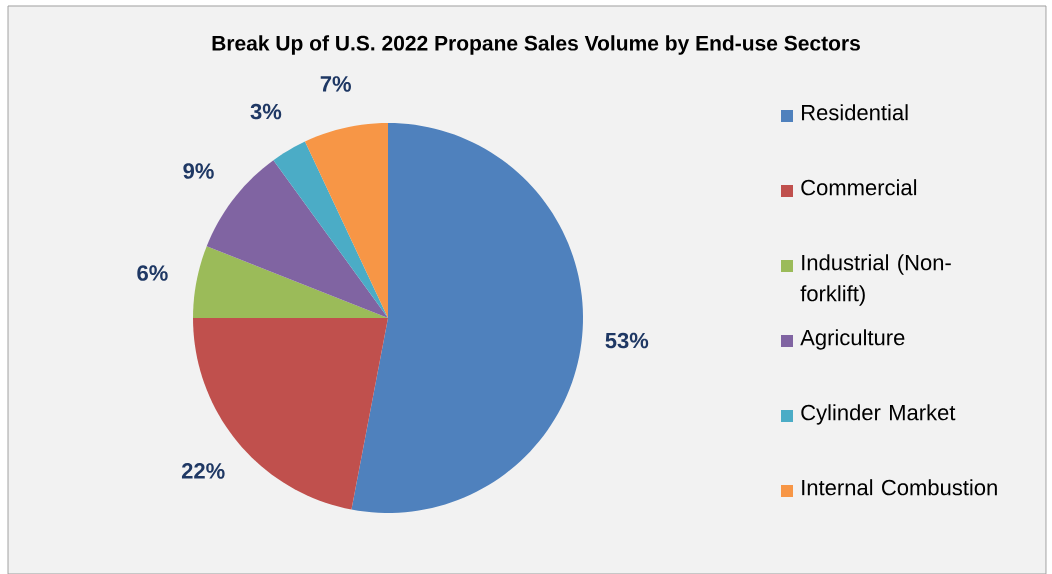  What do you see at coordinates (266, 111) in the screenshot?
I see `data-label: 3%` at bounding box center [266, 111].